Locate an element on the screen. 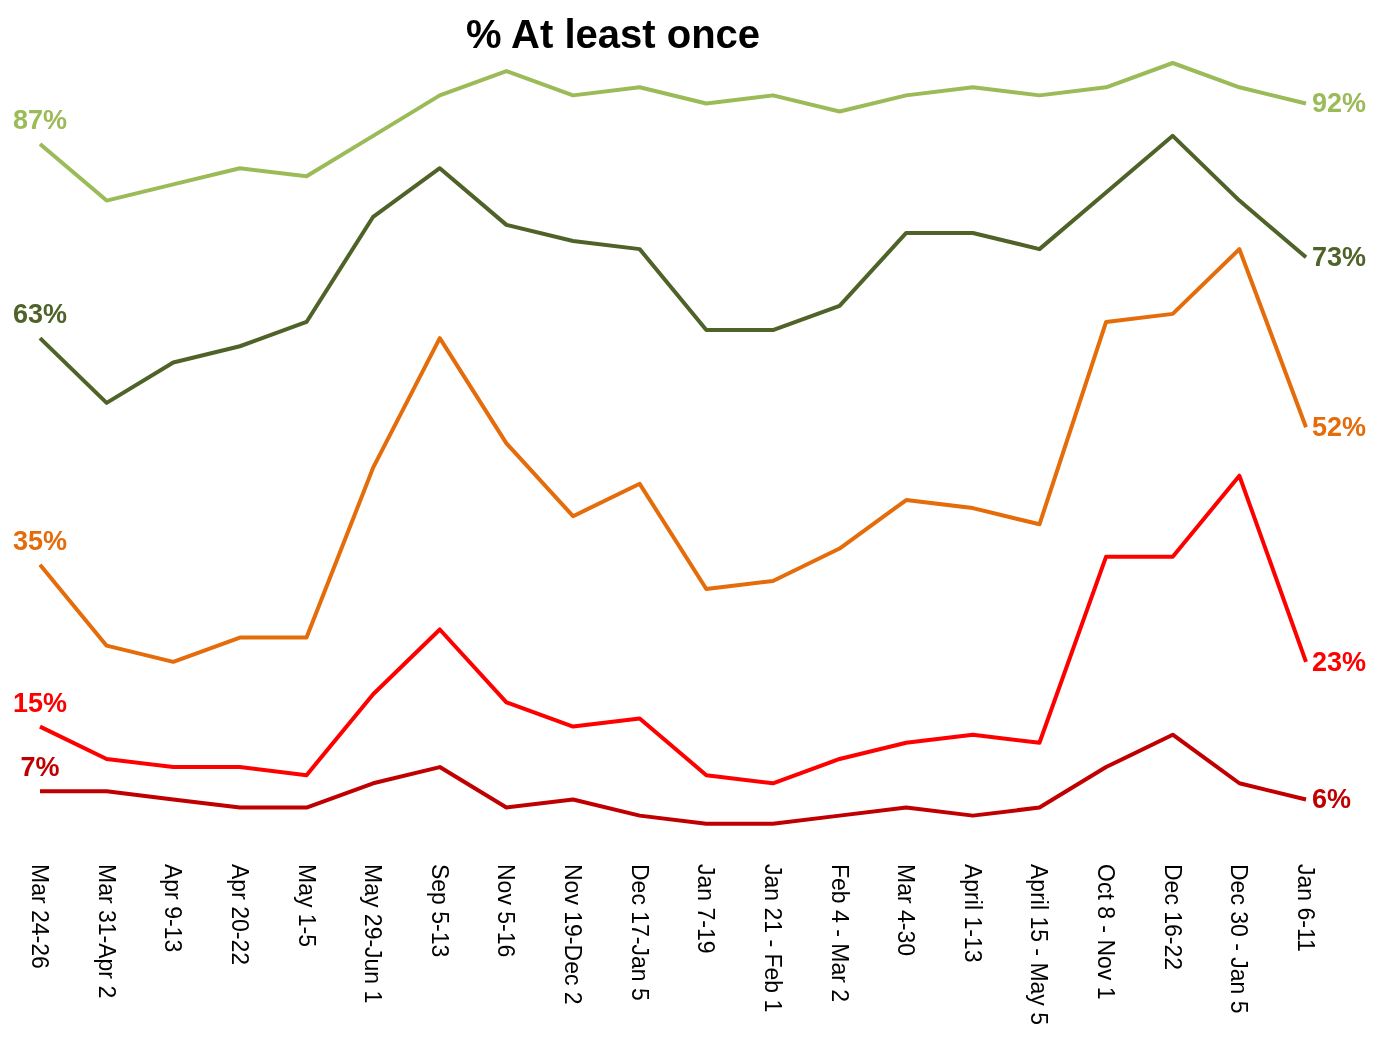 The height and width of the screenshot is (1037, 1383). data-label: 7% is located at coordinates (40, 767).